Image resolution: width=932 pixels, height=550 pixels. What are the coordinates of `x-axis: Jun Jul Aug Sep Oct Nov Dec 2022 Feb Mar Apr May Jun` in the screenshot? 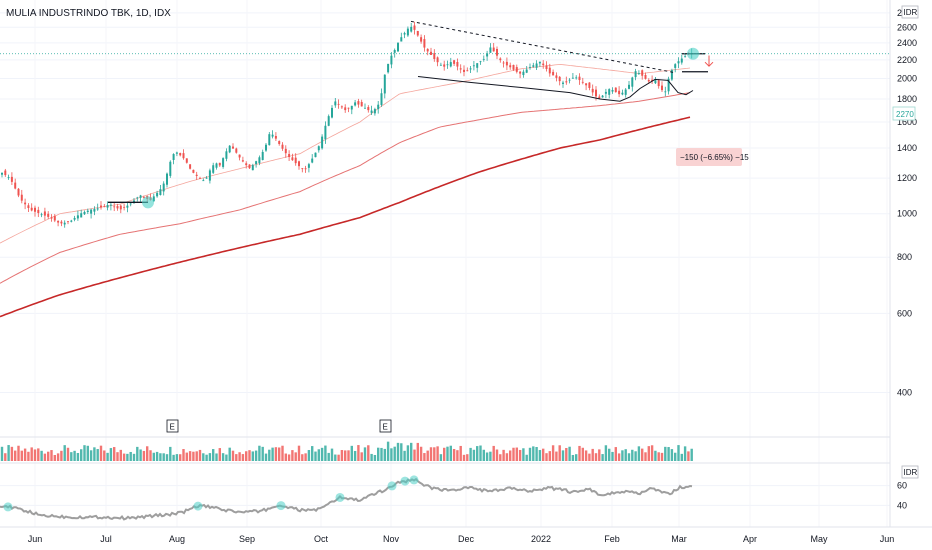 It's located at (461, 539).